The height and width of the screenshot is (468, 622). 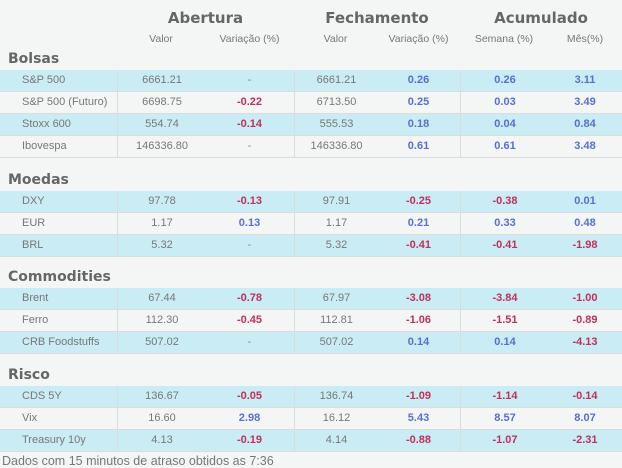 What do you see at coordinates (161, 440) in the screenshot?
I see `cell-open-value: 4.13` at bounding box center [161, 440].